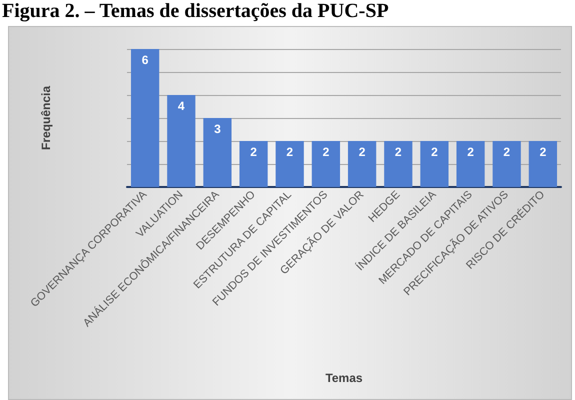 The height and width of the screenshot is (400, 575). I want to click on data-label: 3, so click(218, 129).